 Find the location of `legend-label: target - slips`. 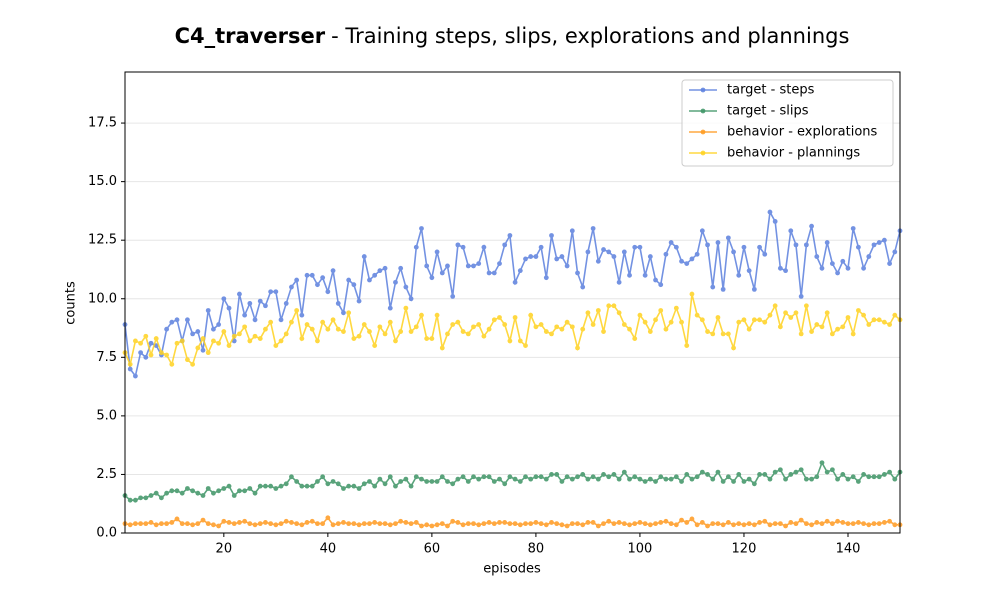

legend-label: target - slips is located at coordinates (768, 111).